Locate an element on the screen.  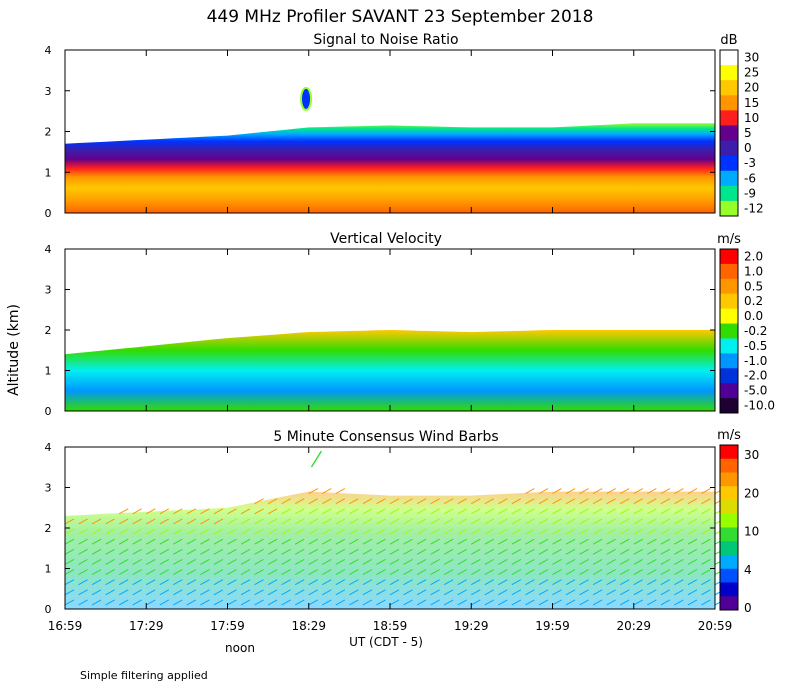
legend-label: 10 is located at coordinates (751, 118).